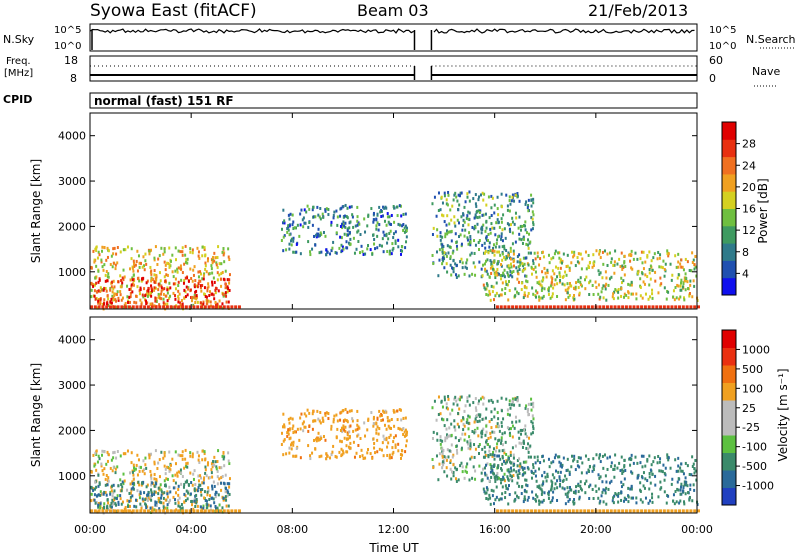 The image size is (800, 554). What do you see at coordinates (729, 417) in the screenshot?
I see `velocity-colorbar-frame` at bounding box center [729, 417].